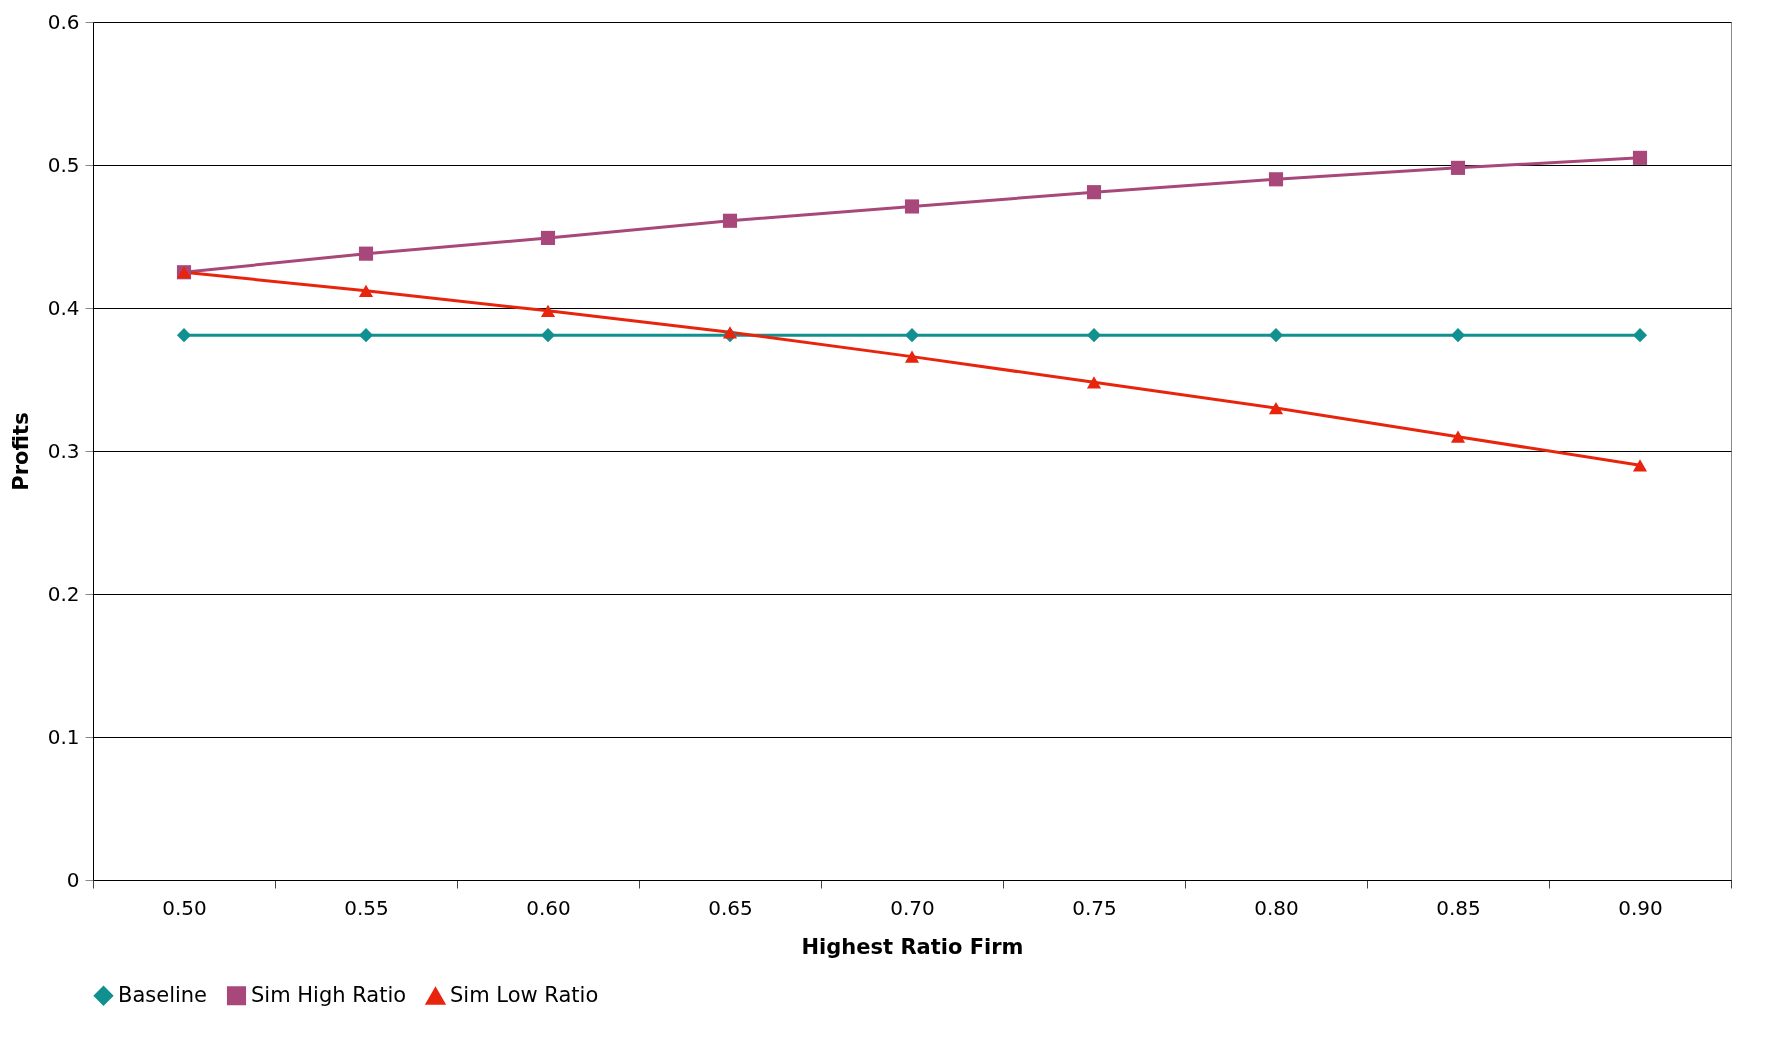 The image size is (1767, 1042). I want to click on y-tick-label: 0.4, so click(63, 307).